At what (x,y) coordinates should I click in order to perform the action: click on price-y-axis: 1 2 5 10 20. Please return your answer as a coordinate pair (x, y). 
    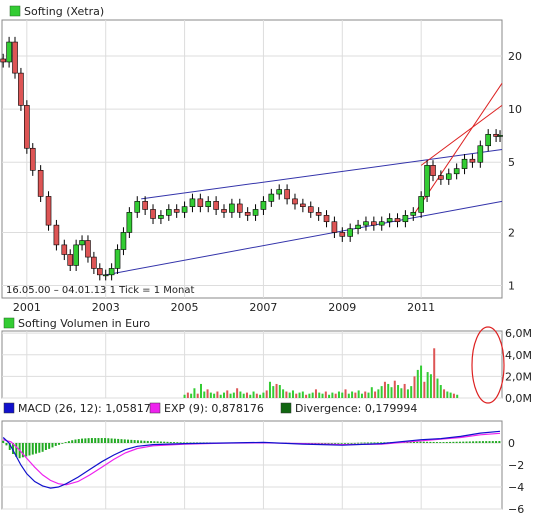
    Looking at the image, I should click on (515, 171).